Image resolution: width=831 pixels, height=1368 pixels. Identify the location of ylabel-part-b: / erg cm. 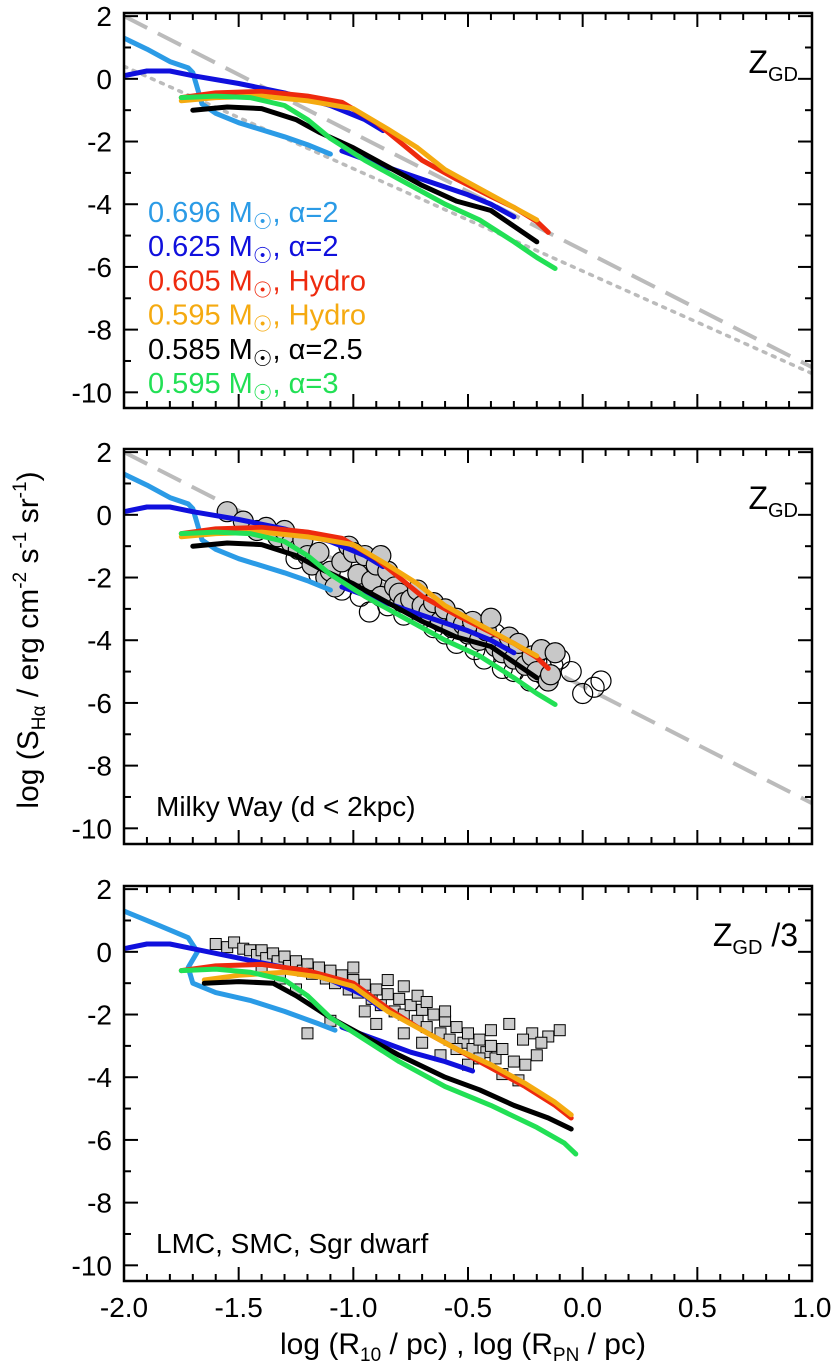
(28, 647).